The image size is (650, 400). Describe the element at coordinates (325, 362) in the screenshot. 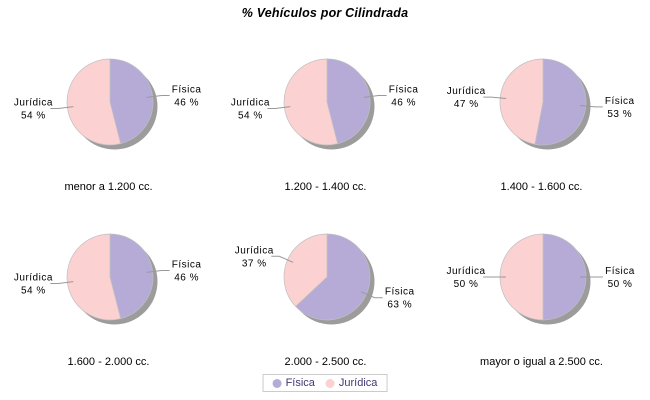

I see `category-label: 2.000 - 2.500 cc.` at that location.